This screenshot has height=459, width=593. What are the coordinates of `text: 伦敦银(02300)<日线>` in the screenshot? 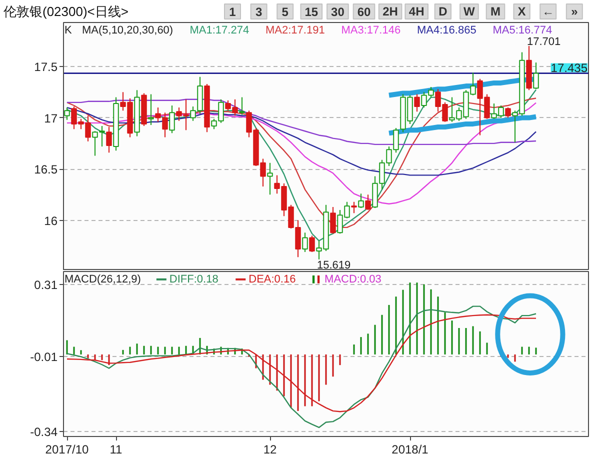 It's located at (66, 11).